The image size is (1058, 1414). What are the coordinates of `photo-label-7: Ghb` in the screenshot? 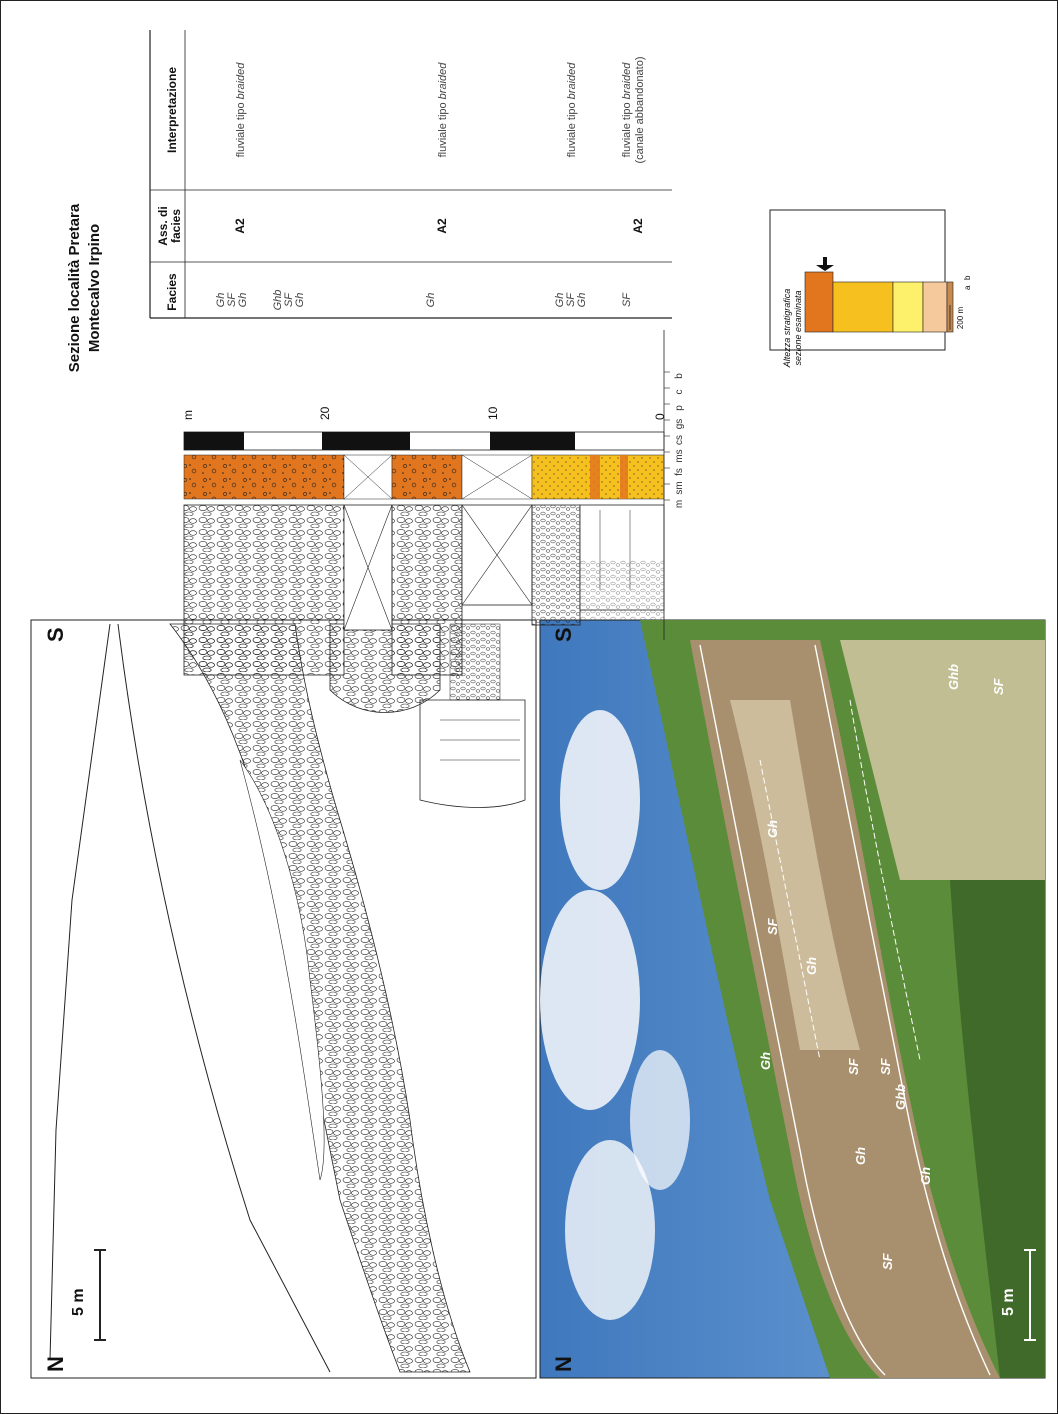 It's located at (900, 1097).